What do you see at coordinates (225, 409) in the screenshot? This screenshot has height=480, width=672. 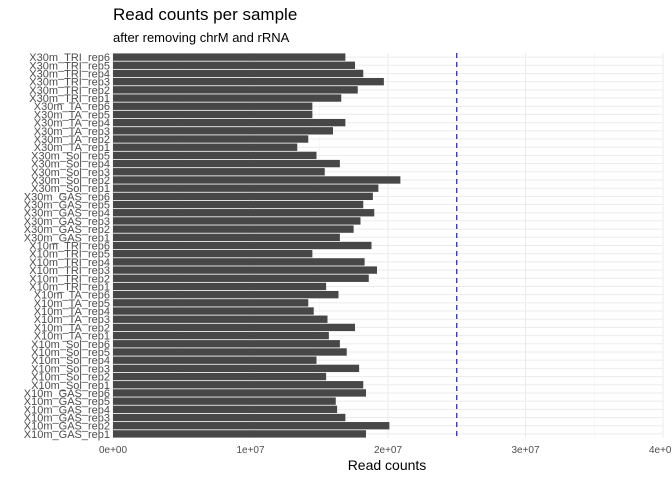 I see `bar-X10m_GAS_rep4` at bounding box center [225, 409].